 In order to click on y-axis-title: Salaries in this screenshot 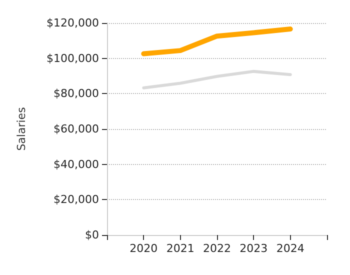, I will do `click(21, 128)`.